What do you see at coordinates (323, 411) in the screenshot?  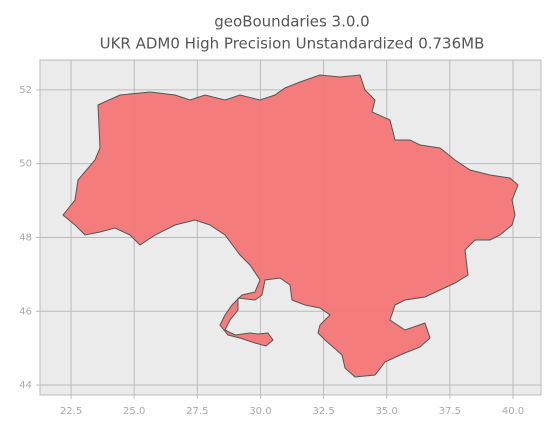 I see `x-tick-label: 32.5` at bounding box center [323, 411].